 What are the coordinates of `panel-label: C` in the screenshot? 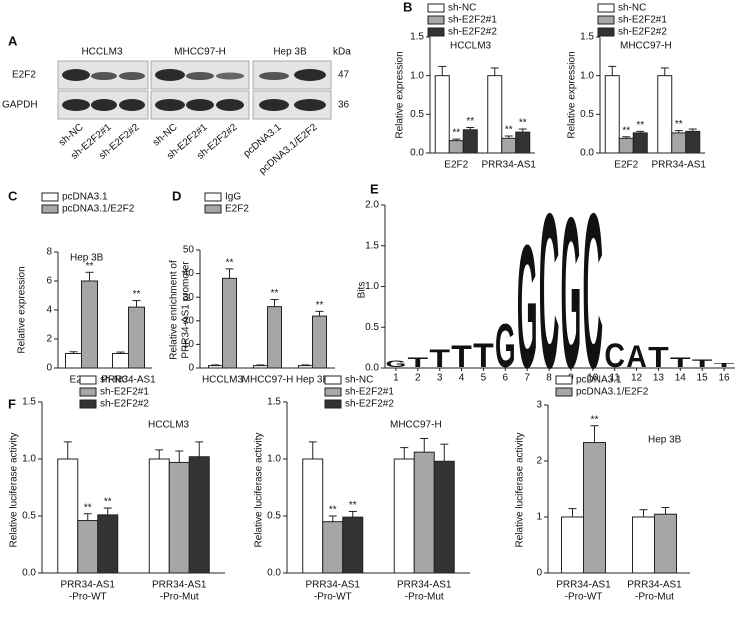 It's located at (13, 195).